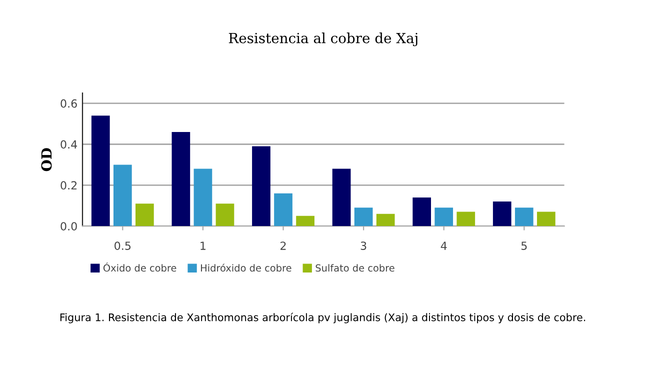 The height and width of the screenshot is (380, 660). What do you see at coordinates (355, 268) in the screenshot?
I see `legend-label: Sulfato de cobre` at bounding box center [355, 268].